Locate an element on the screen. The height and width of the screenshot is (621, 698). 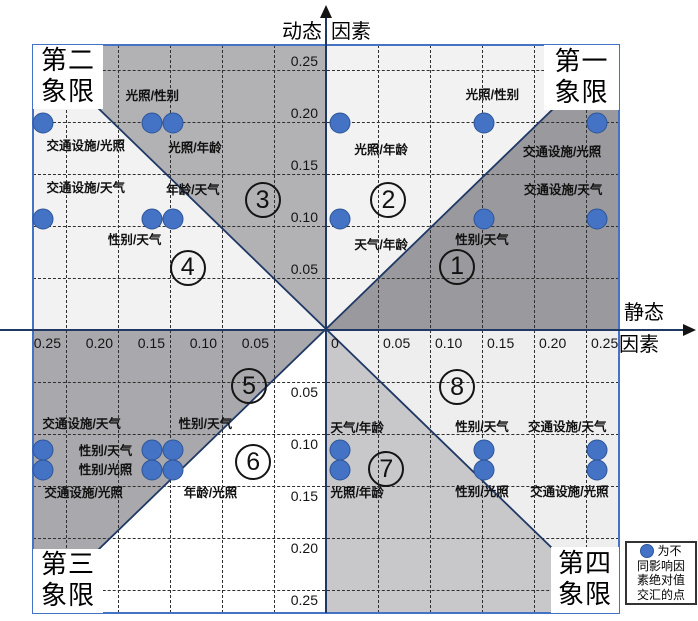
quadrant-3-line2: 象限 is located at coordinates (67, 595).